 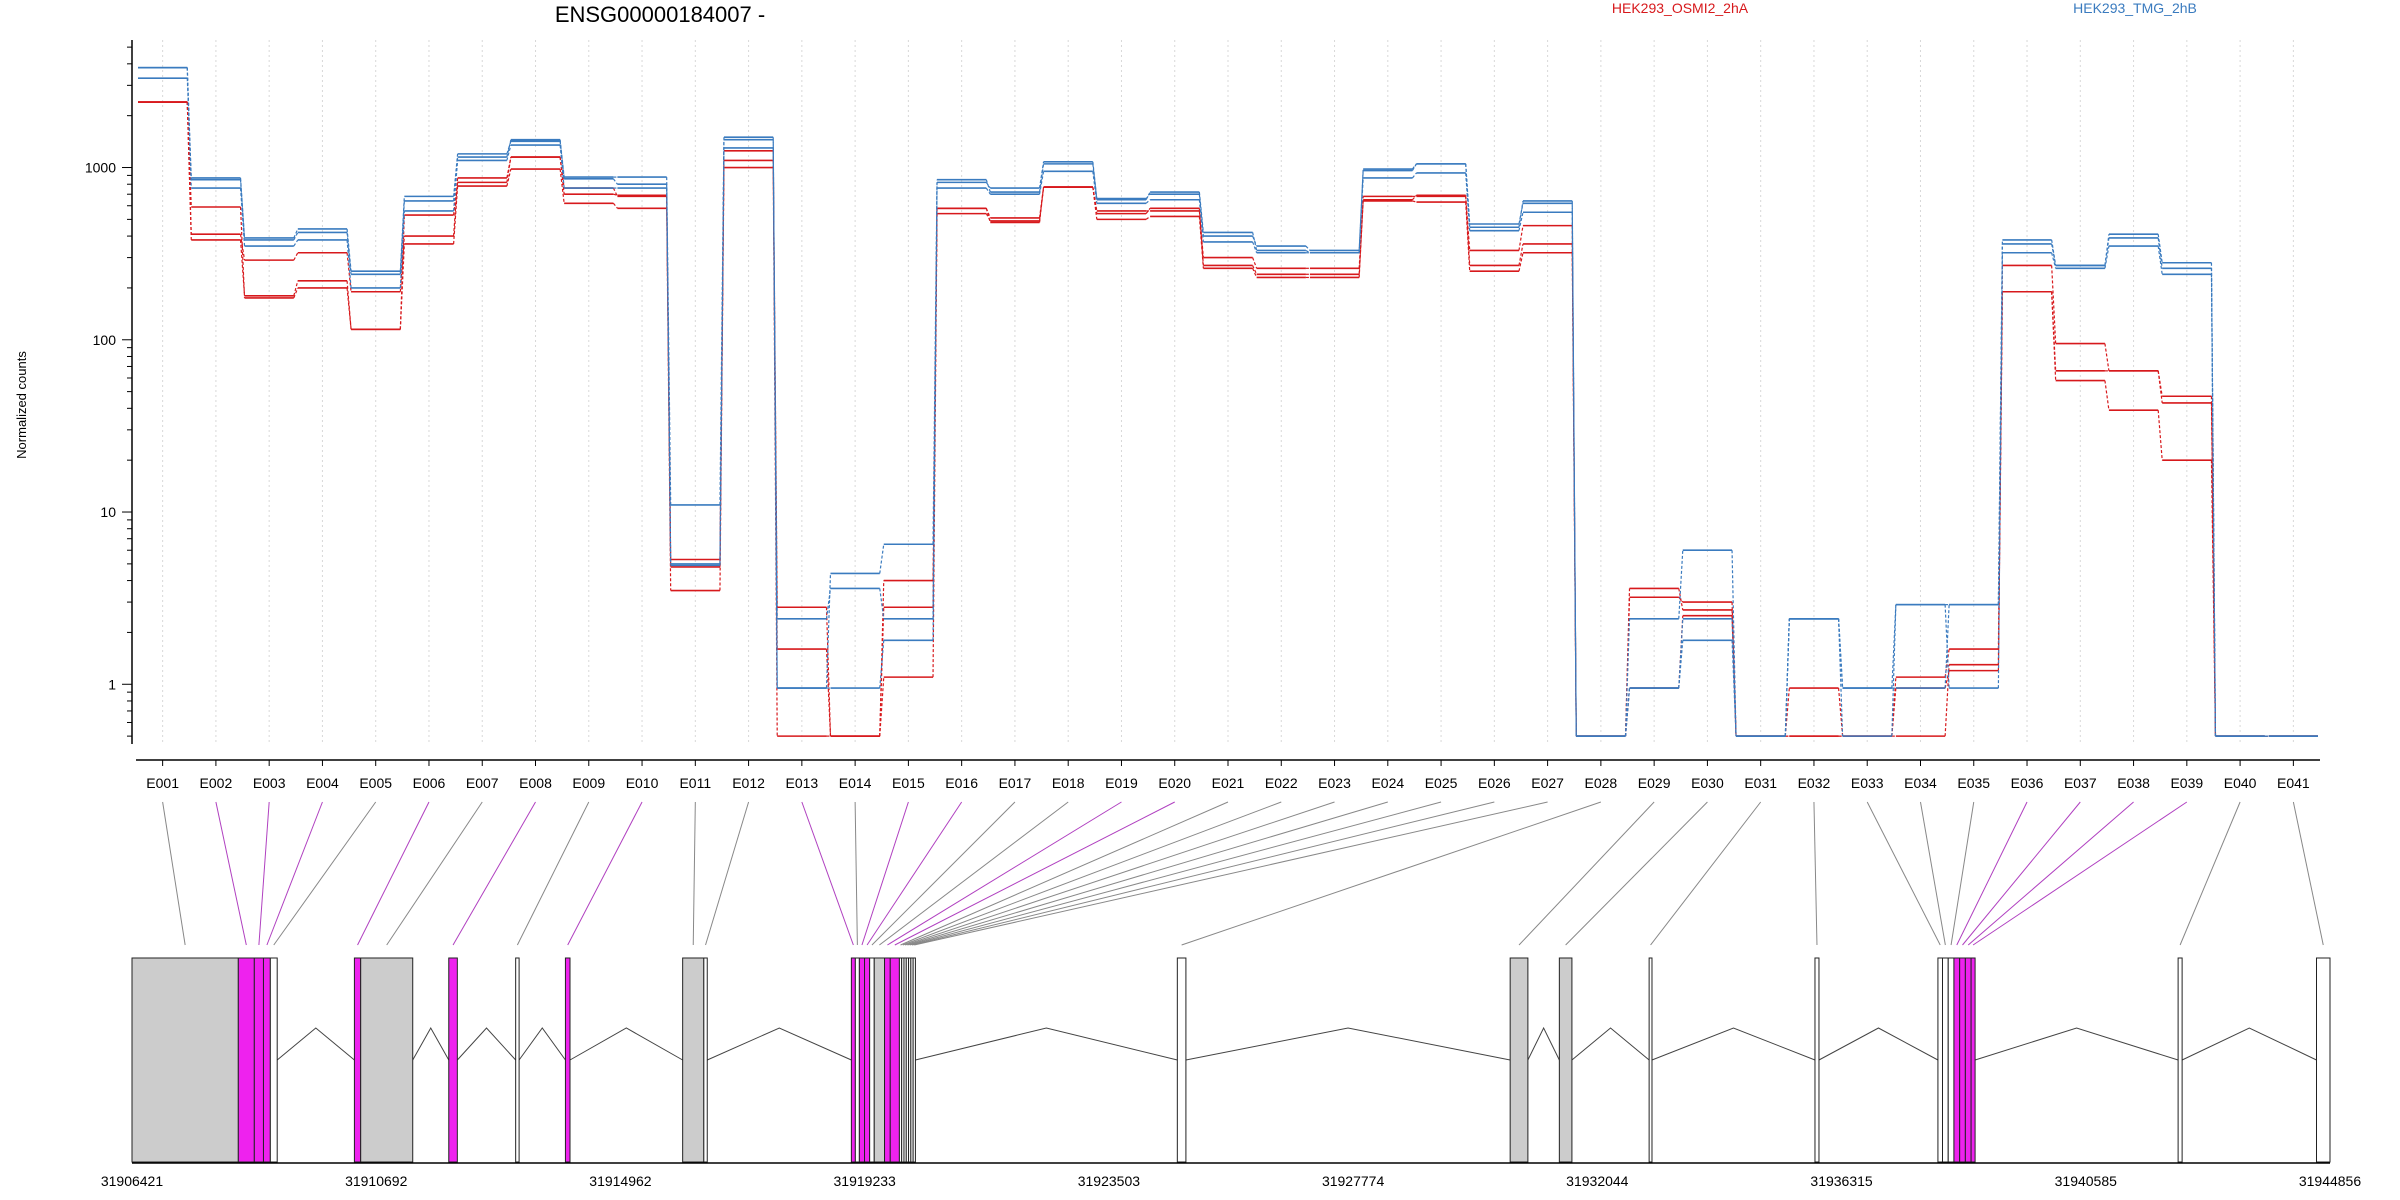 I want to click on exon-box-E001, so click(x=185, y=1060).